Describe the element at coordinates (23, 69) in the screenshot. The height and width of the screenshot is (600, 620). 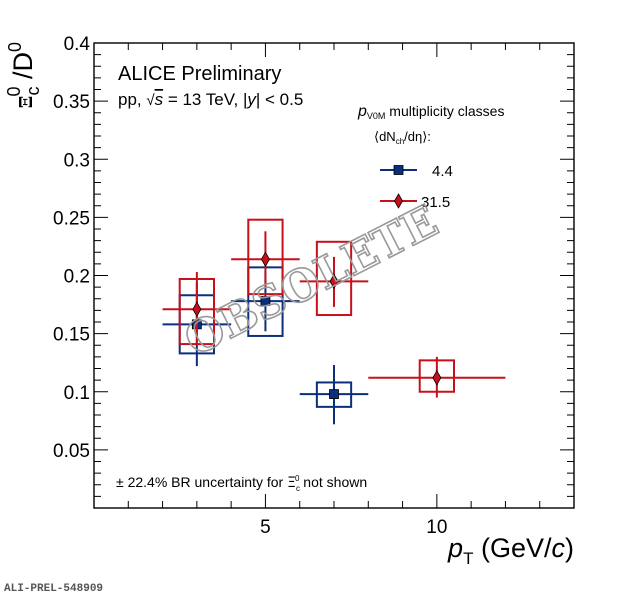
I see `y-label-slash: /D` at that location.